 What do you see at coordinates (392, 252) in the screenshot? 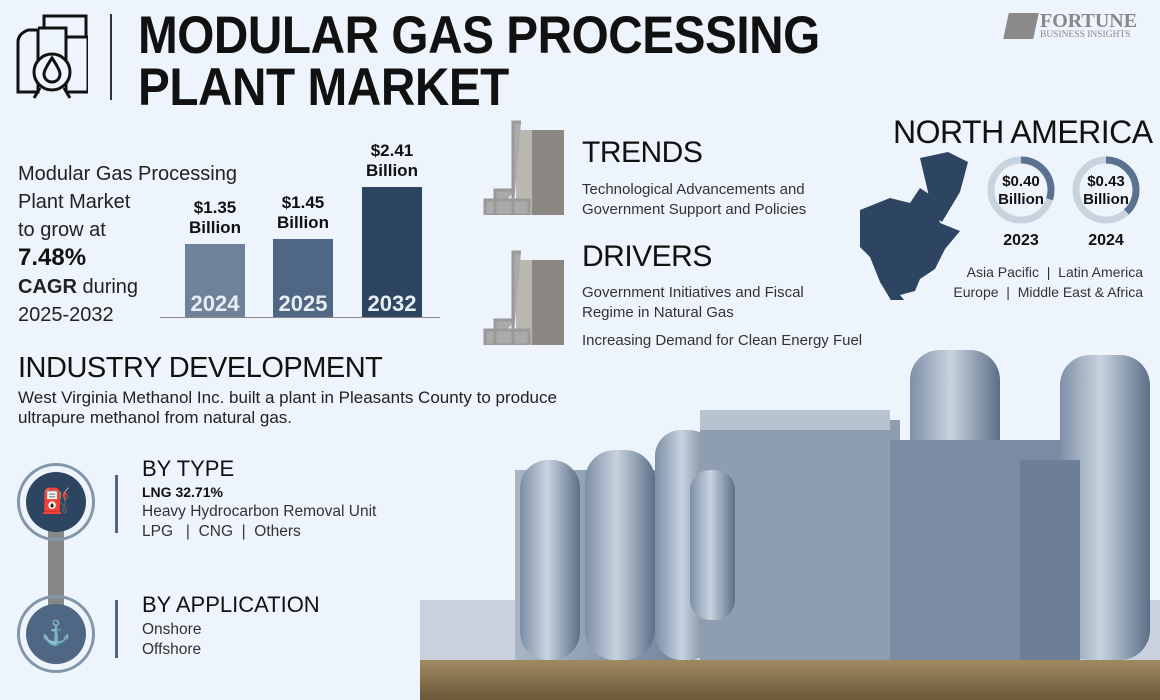
I see `bar-2032: 2032` at bounding box center [392, 252].